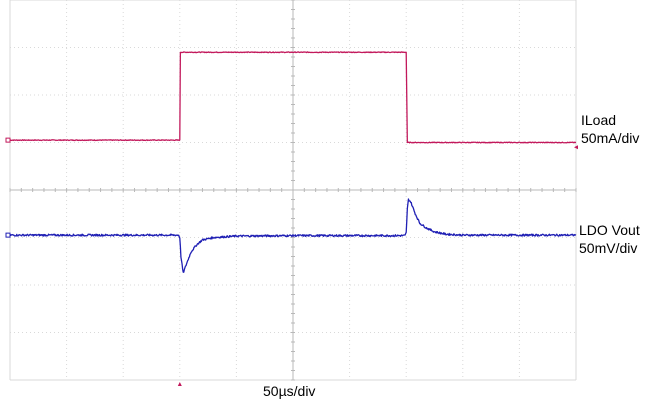 The image size is (651, 404). What do you see at coordinates (576, 147) in the screenshot?
I see `trigger-marker-level` at bounding box center [576, 147].